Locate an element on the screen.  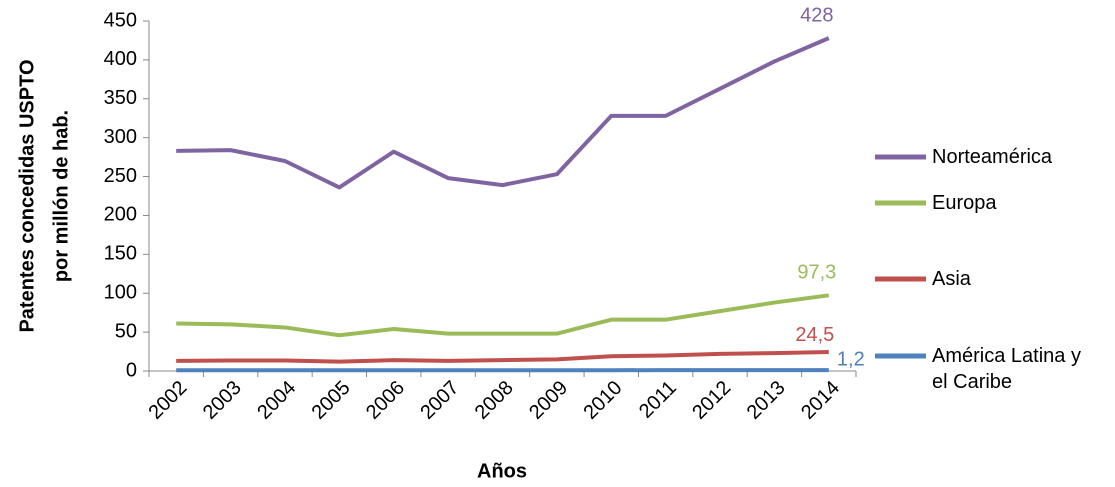
data-label: 97,3 is located at coordinates (816, 273).